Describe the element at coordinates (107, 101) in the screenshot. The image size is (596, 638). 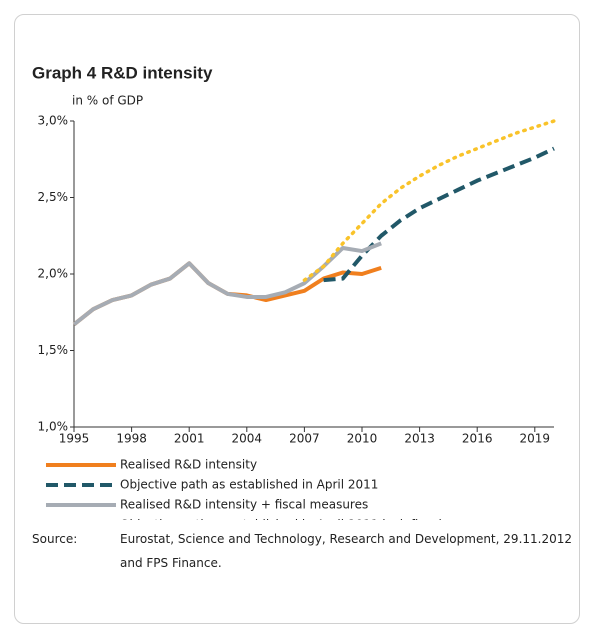
I see `subtitle: in % of GDP` at that location.